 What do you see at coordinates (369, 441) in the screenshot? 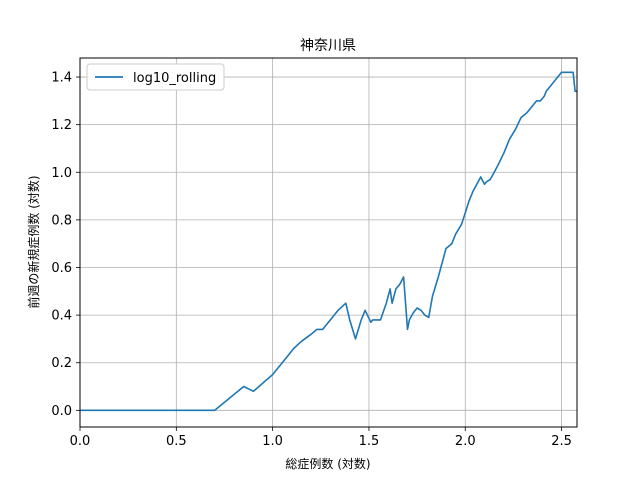
I see `x-tick-label: 1.5` at bounding box center [369, 441].